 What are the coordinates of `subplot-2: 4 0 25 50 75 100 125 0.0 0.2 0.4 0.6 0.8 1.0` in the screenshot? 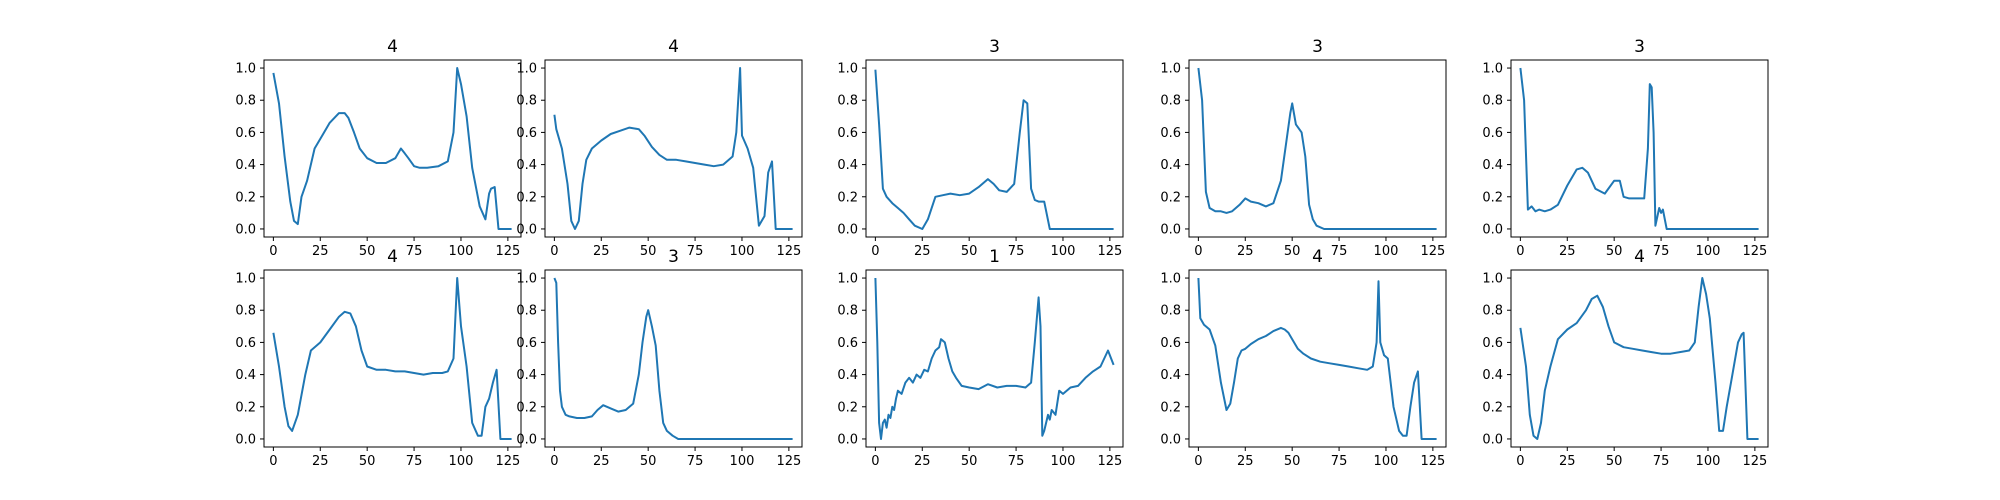 It's located at (659, 148).